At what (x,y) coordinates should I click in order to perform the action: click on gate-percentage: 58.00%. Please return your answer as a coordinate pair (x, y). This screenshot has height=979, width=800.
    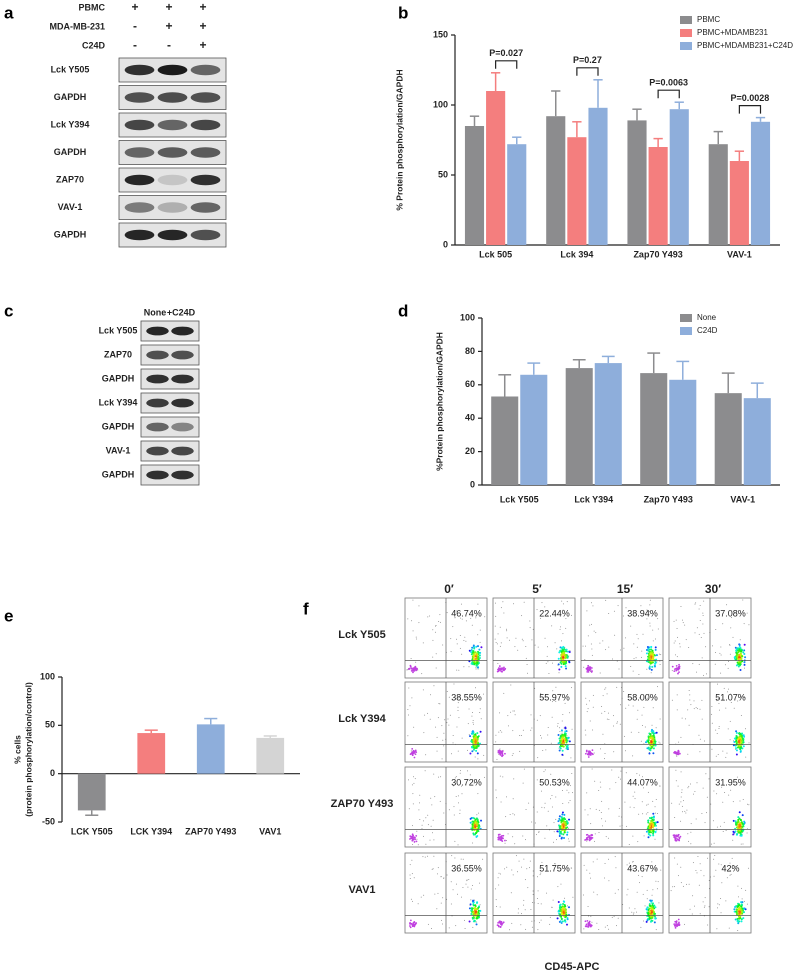
    Looking at the image, I should click on (642, 697).